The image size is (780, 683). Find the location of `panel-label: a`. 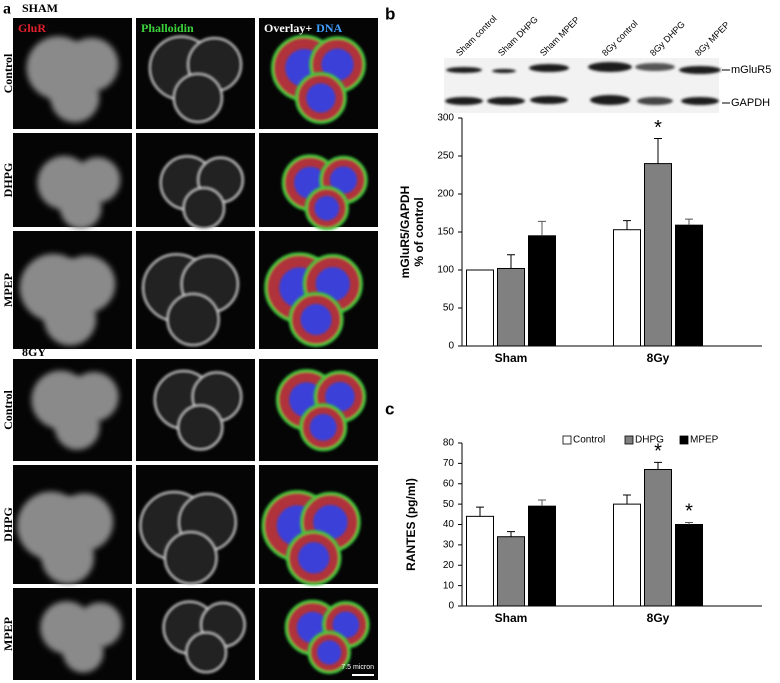

panel-label: a is located at coordinates (7, 9).